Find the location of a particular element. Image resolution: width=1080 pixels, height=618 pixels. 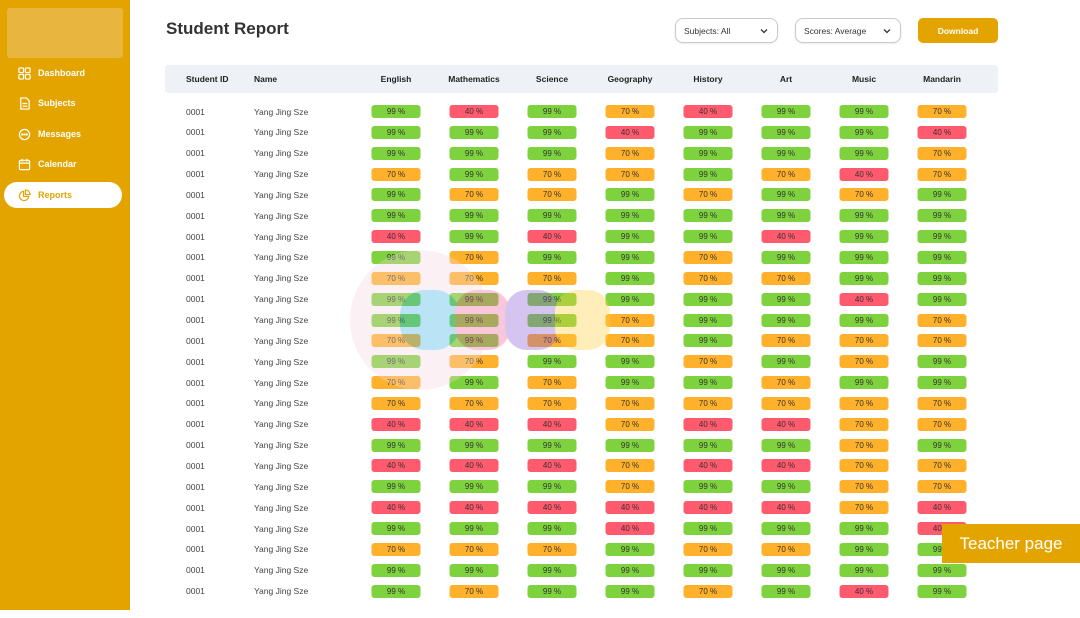

sidebar-item-subjects: Subjects is located at coordinates (63, 103).